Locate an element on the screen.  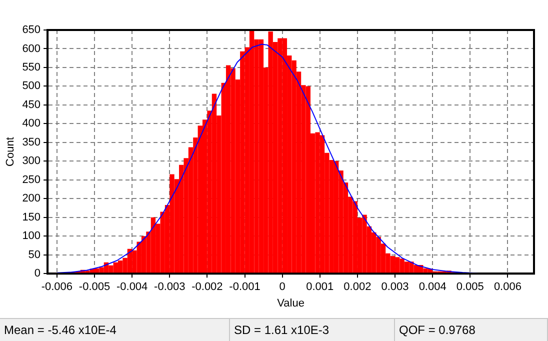
y-tick-label: 550 is located at coordinates (31, 68).